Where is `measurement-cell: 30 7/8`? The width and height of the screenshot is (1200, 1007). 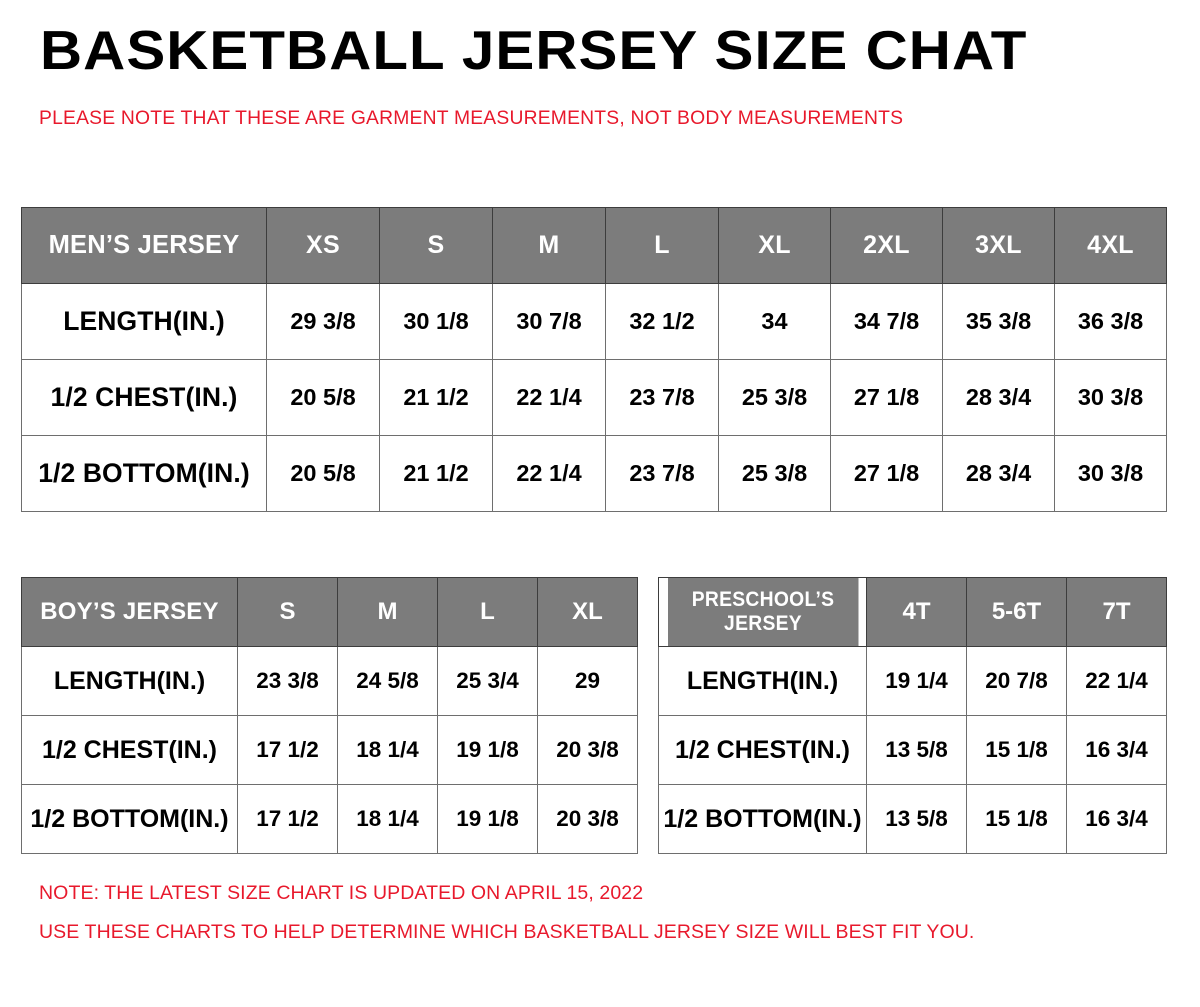
measurement-cell: 30 7/8 is located at coordinates (549, 321).